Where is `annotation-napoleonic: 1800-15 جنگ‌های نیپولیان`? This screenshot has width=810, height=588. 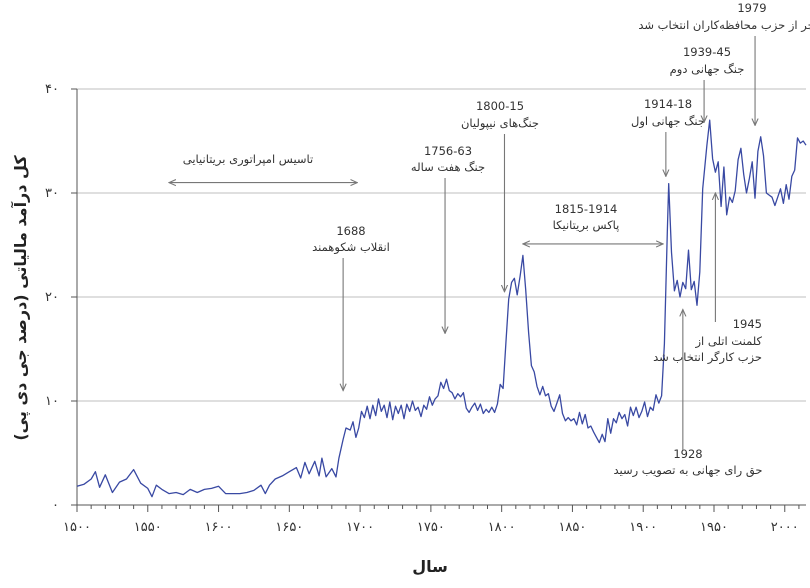
annotation-napoleonic: 1800-15 جنگ‌های نیپولیان is located at coordinates (500, 195).